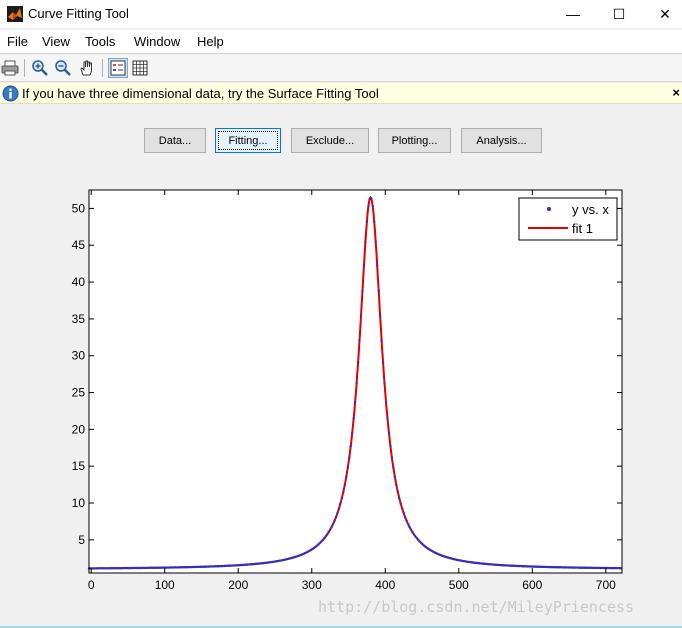 This screenshot has height=628, width=682. I want to click on legend-label-points: y vs. x, so click(590, 209).